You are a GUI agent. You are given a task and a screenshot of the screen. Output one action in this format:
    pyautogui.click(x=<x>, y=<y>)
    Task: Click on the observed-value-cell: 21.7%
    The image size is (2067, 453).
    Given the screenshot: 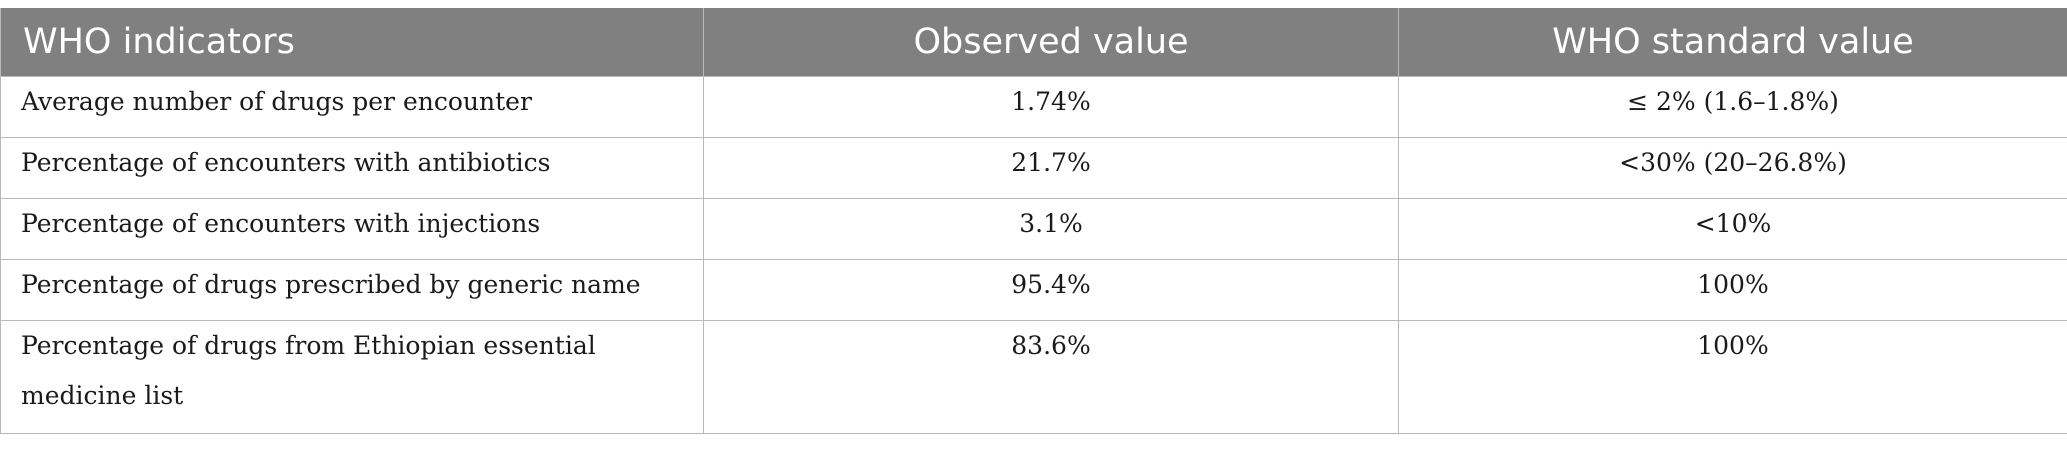 What is the action you would take?
    pyautogui.click(x=1051, y=168)
    